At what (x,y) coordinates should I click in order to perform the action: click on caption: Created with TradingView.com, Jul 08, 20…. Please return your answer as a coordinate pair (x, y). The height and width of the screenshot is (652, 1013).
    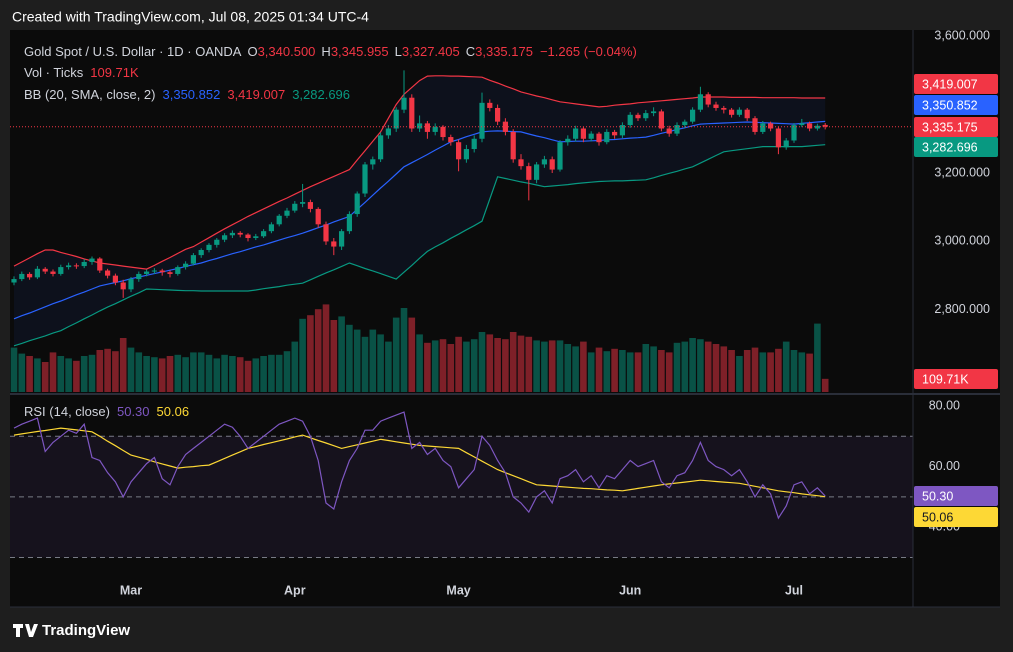
    Looking at the image, I should click on (190, 17).